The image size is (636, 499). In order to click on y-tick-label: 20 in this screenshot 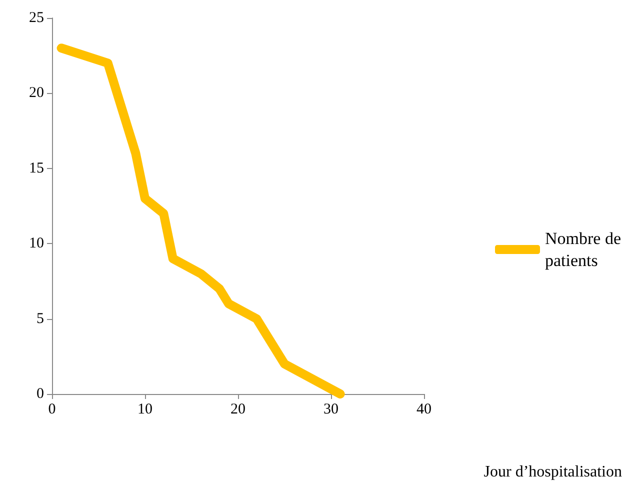, I will do `click(36, 93)`.